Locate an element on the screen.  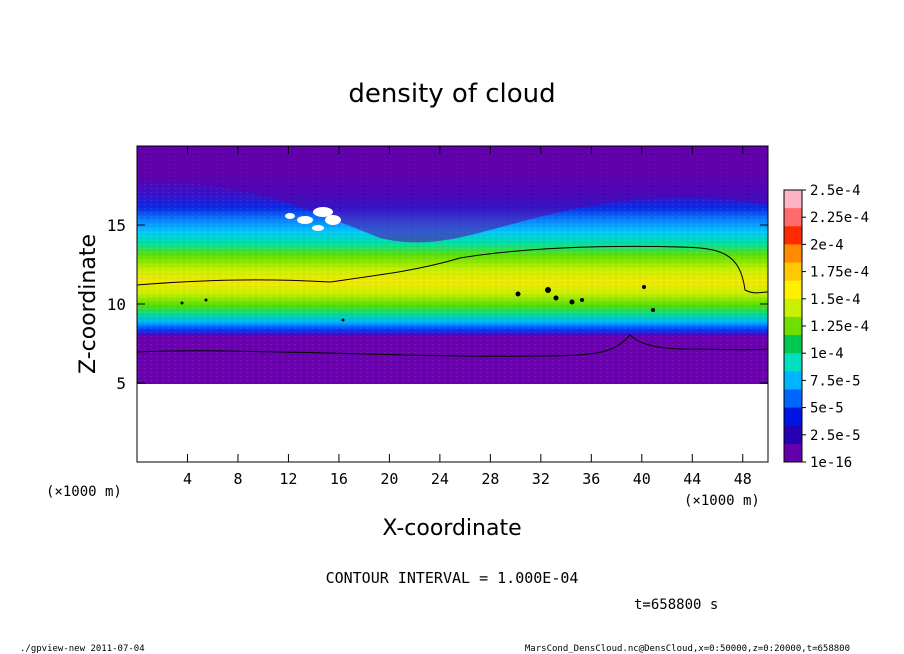
x-tick-label: 36 is located at coordinates (591, 479).